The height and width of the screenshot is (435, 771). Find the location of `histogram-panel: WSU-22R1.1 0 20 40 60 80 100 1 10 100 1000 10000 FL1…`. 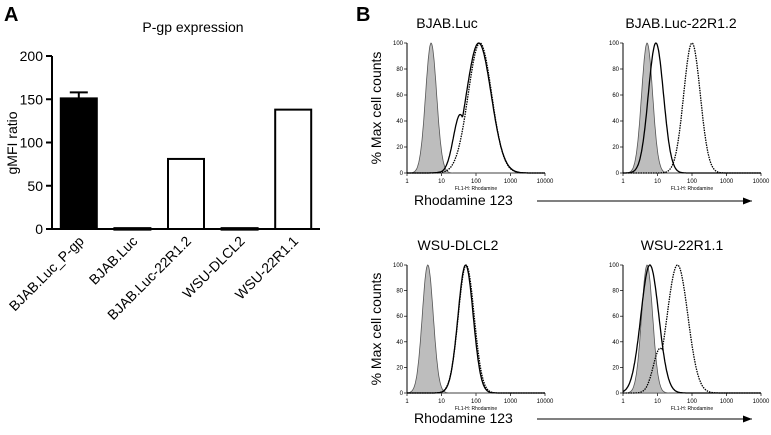

histogram-panel: WSU-22R1.1 0 20 40 60 80 100 1 10 100 1000 10000 FL1… is located at coordinates (653, 330).